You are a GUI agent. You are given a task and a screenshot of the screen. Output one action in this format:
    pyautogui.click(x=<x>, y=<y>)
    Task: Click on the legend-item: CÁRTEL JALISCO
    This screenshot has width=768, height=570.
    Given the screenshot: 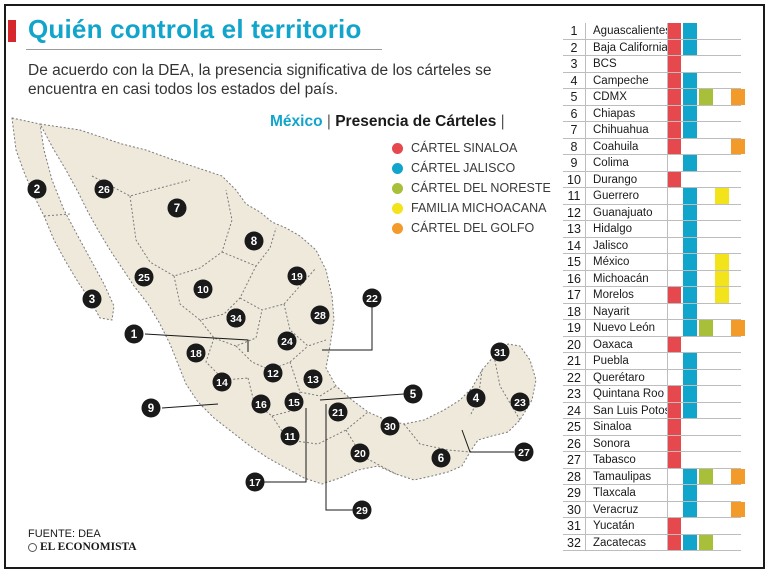 What is the action you would take?
    pyautogui.click(x=471, y=168)
    